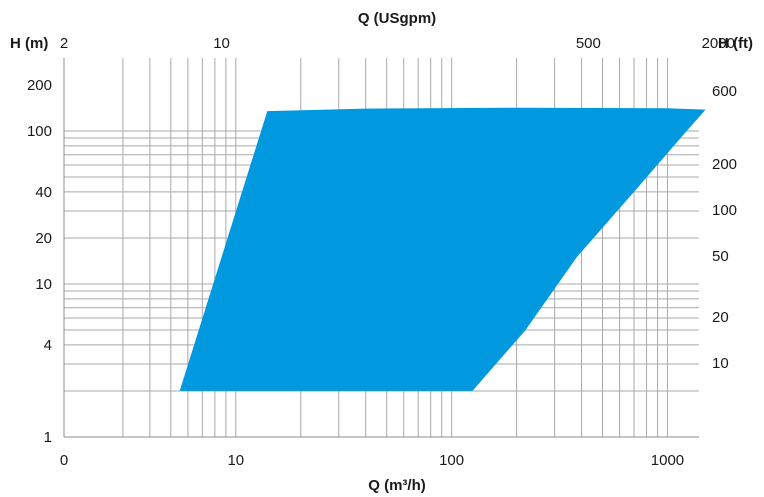 The width and height of the screenshot is (764, 497). What do you see at coordinates (43, 192) in the screenshot?
I see `left-tick-label: 40` at bounding box center [43, 192].